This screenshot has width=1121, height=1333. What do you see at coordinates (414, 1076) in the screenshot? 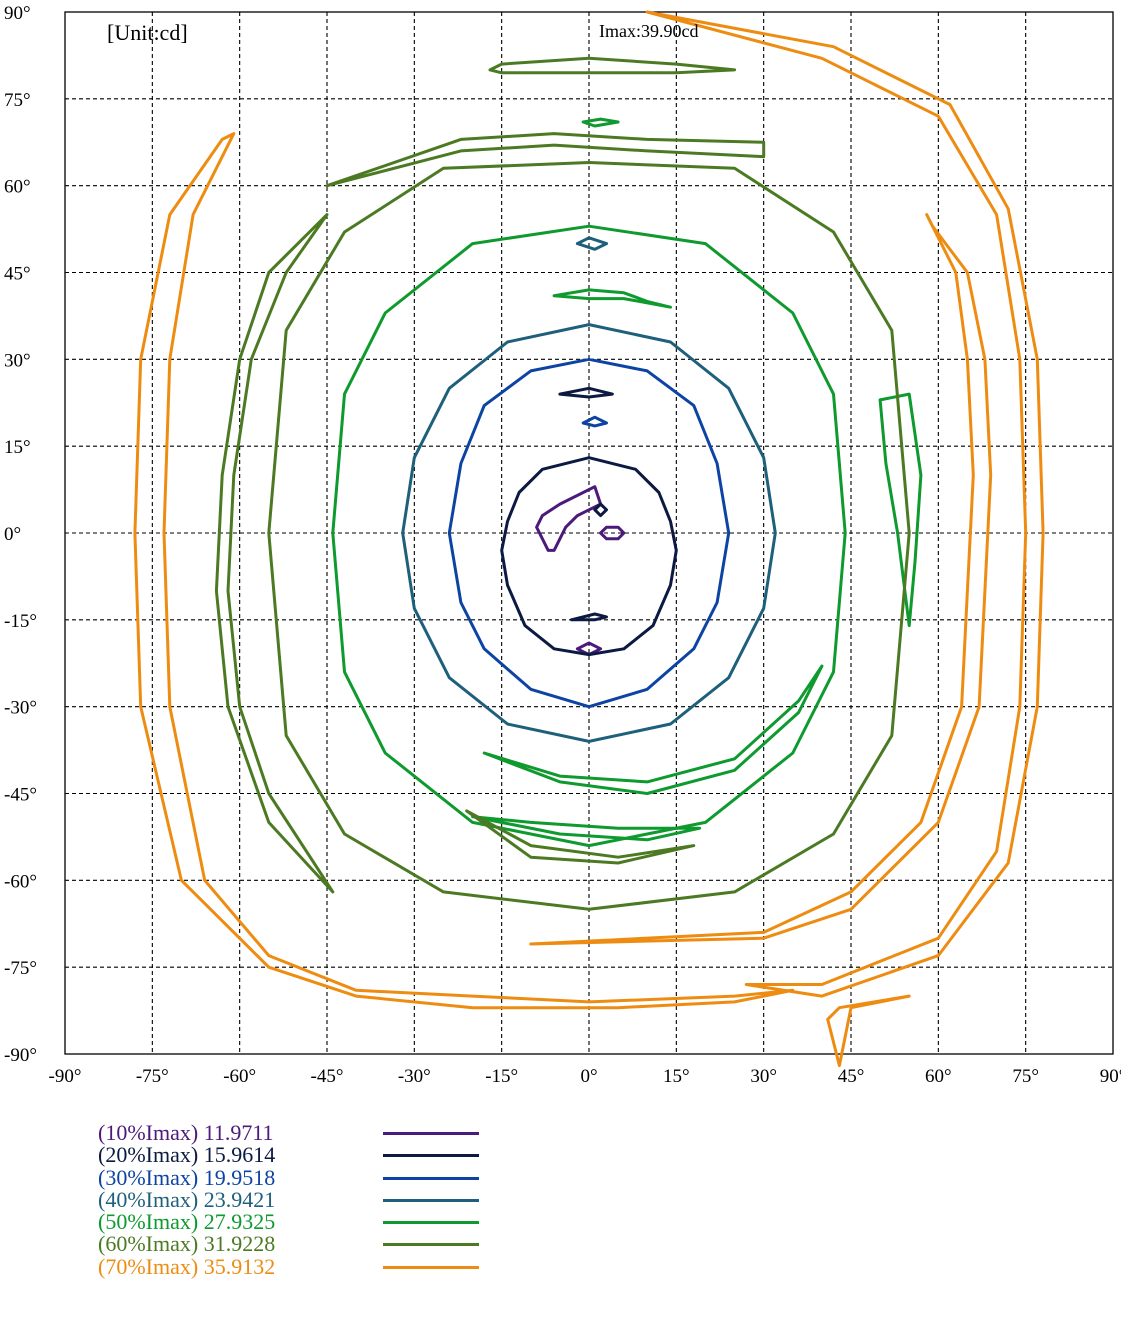
I see `x-tick-label: -30°` at bounding box center [414, 1076].